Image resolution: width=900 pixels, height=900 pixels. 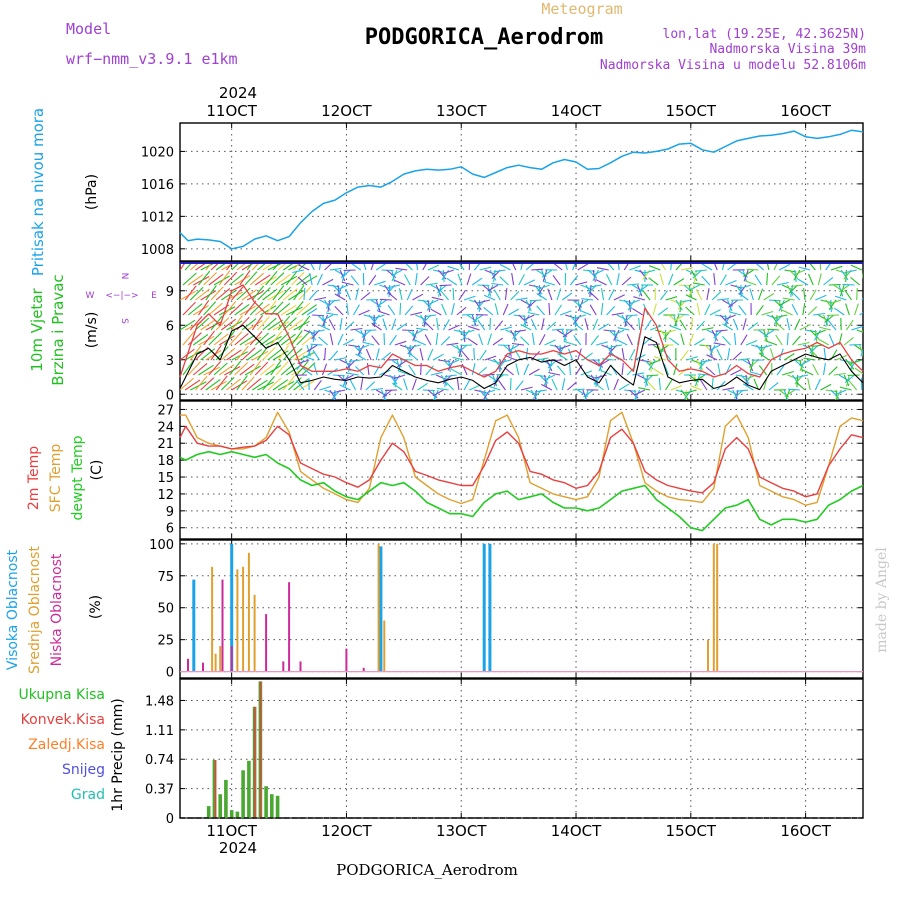 I want to click on y-tick-label: 0, so click(x=170, y=819).